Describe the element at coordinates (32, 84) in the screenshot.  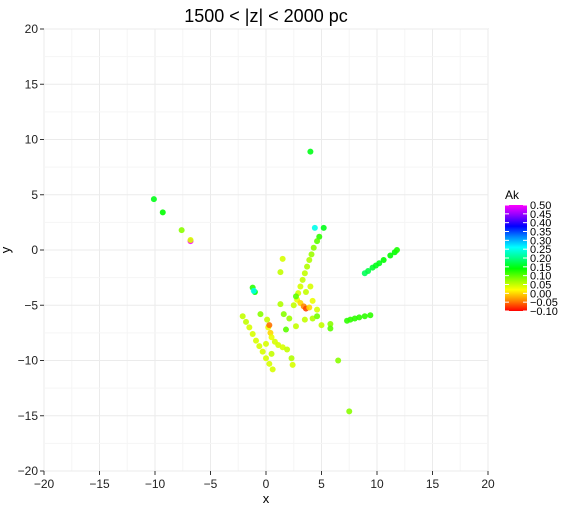
I see `y-tick-label: 15` at that location.